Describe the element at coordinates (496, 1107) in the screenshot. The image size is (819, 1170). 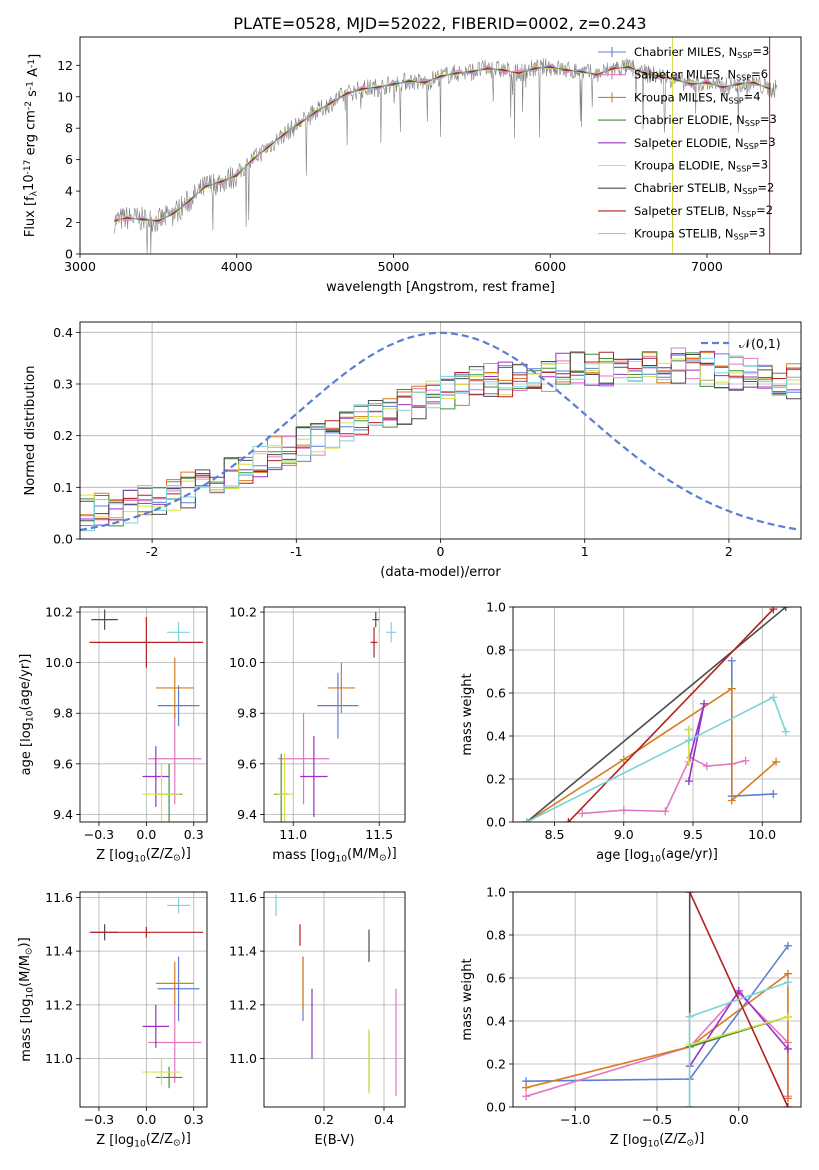
I see `y-tick-label: 0.0` at that location.